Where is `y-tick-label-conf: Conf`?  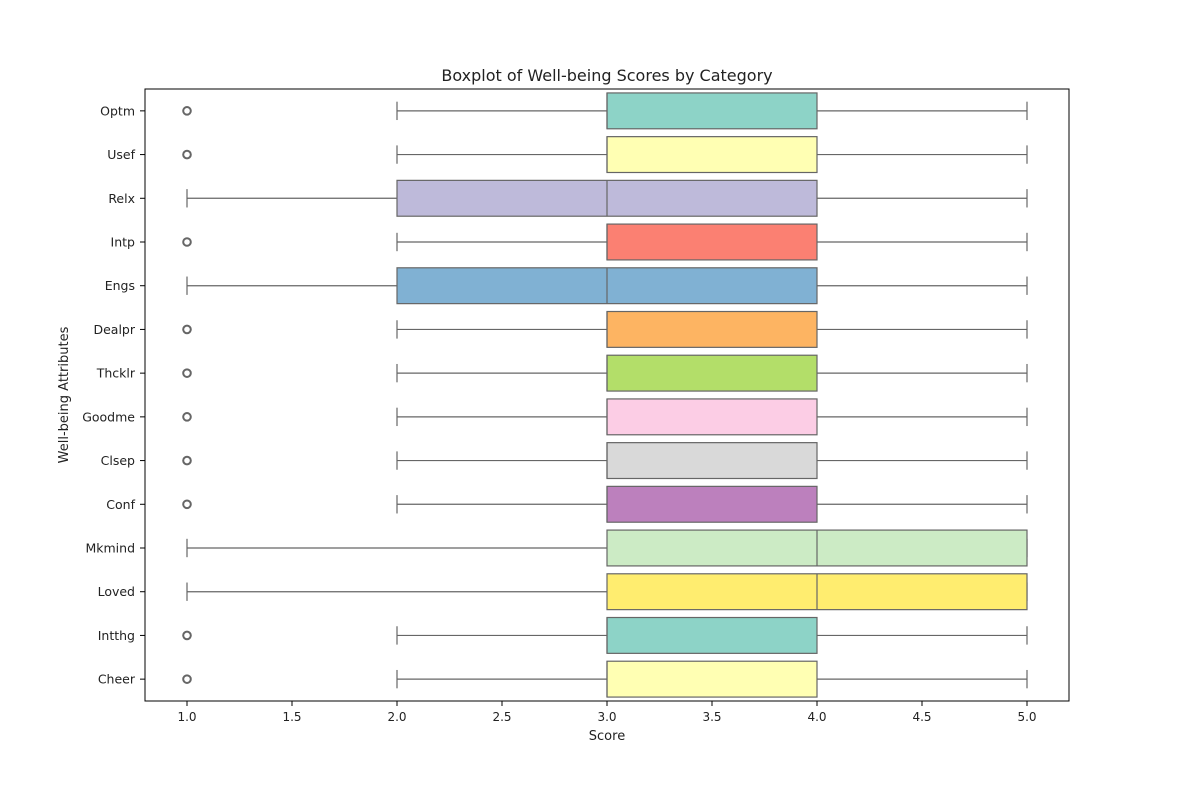
y-tick-label-conf: Conf is located at coordinates (120, 504).